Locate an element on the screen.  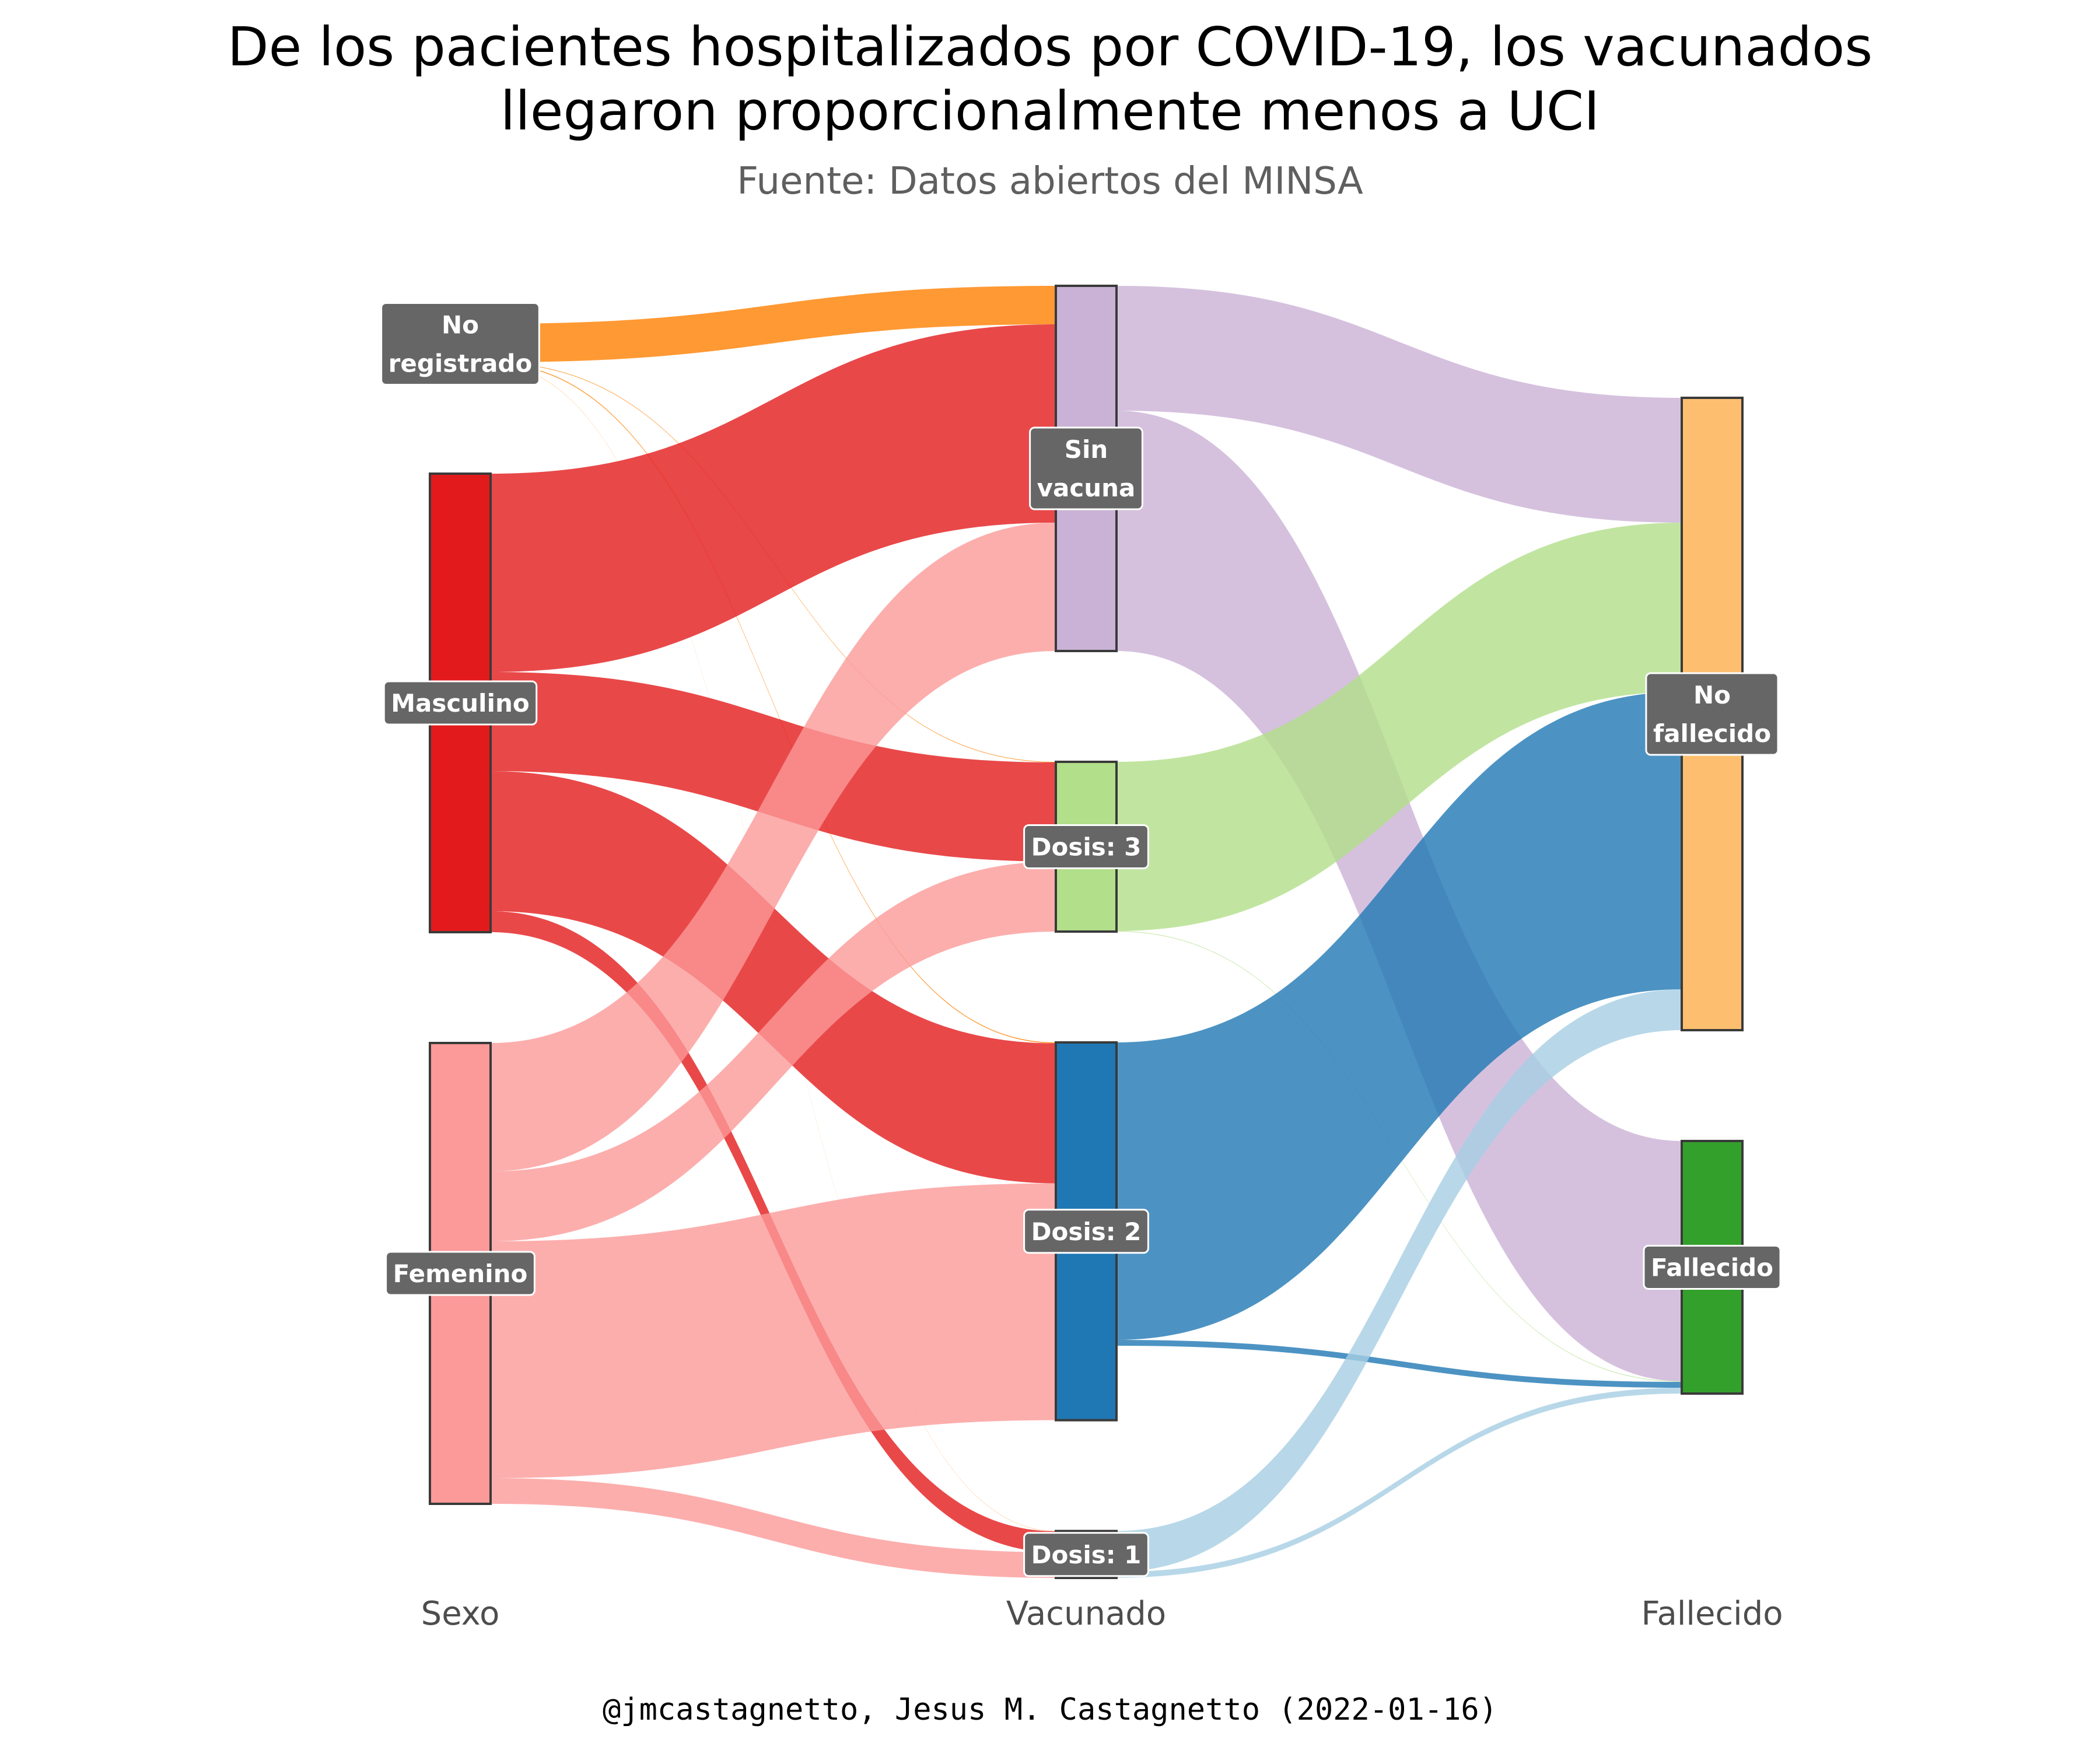
node-label-box-masc is located at coordinates (460, 703).